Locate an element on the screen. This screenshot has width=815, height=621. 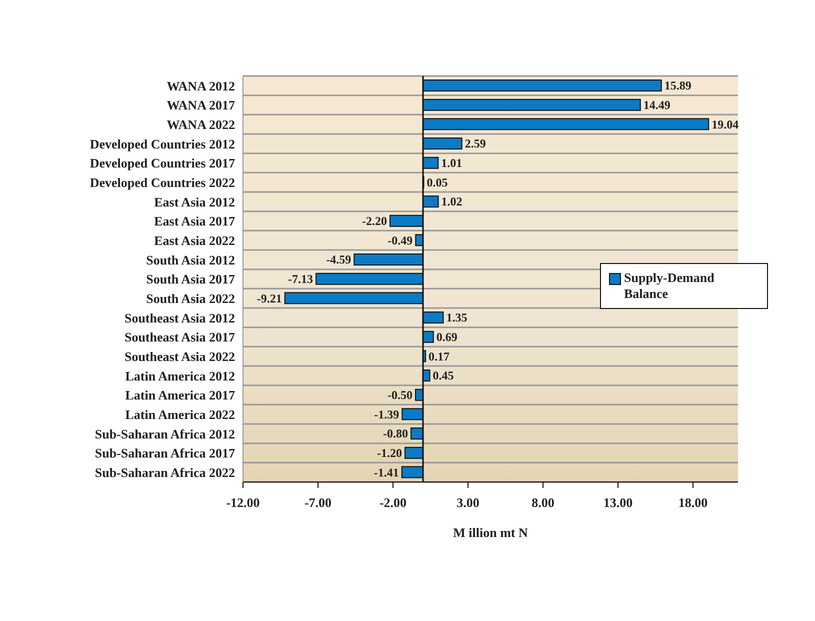
y-tick-label: WANA 2022 is located at coordinates (200, 124).